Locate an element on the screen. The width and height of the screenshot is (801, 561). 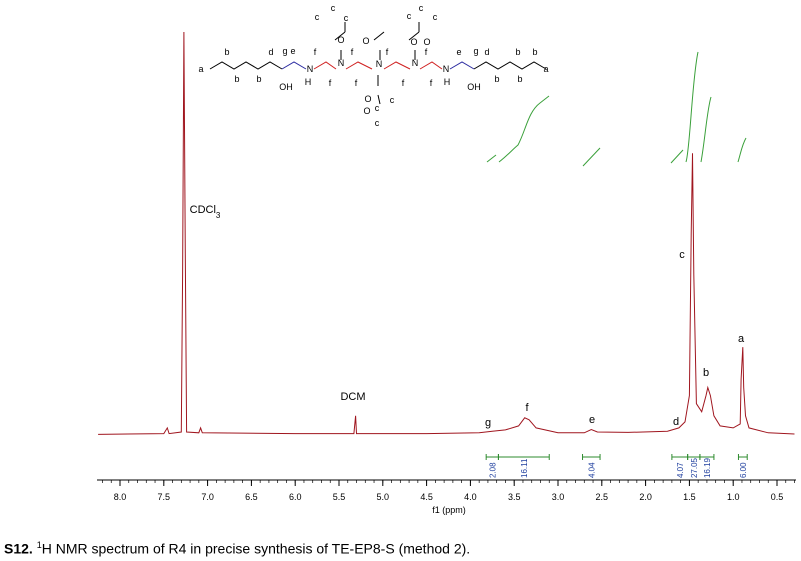
tick-label: 6.0 is located at coordinates (295, 497).